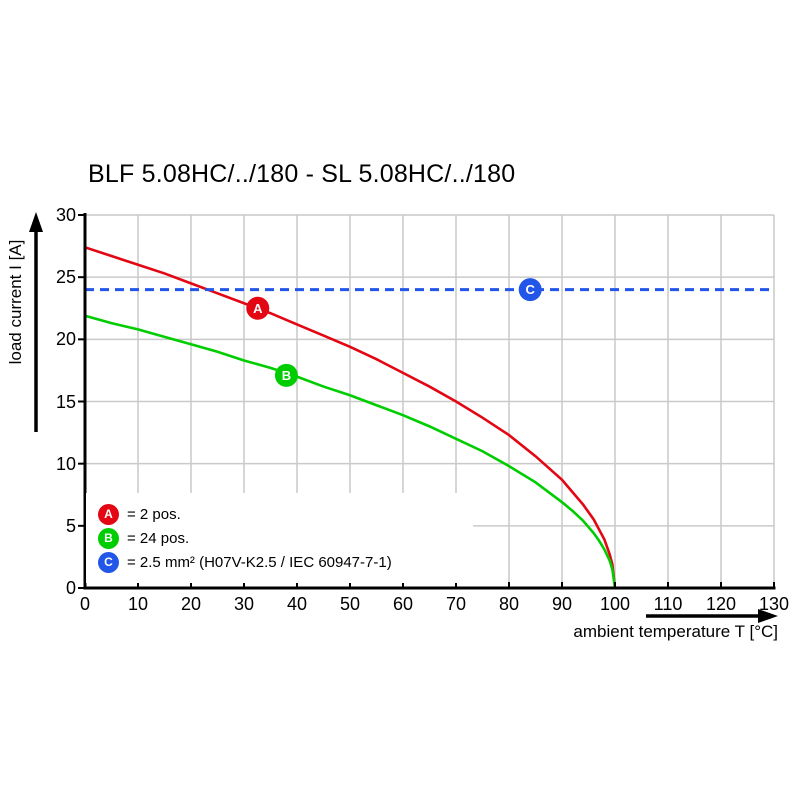 The height and width of the screenshot is (800, 800). Describe the element at coordinates (65, 277) in the screenshot. I see `y-tick-label: 25` at that location.